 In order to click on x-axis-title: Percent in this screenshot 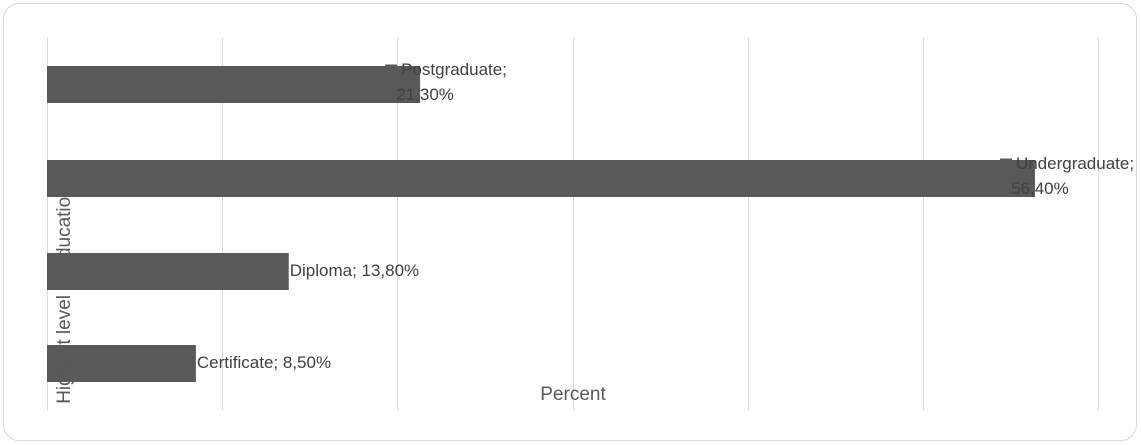, I will do `click(573, 394)`.